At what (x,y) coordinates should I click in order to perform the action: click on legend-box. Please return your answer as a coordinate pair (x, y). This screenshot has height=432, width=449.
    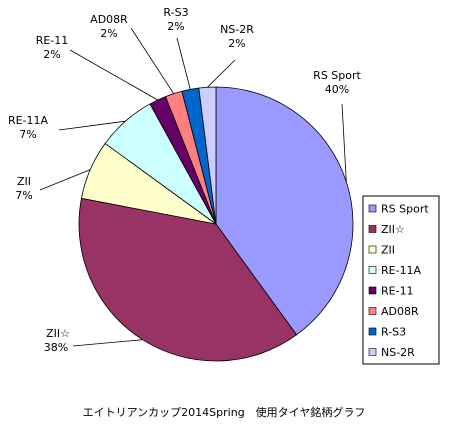
    Looking at the image, I should click on (401, 280).